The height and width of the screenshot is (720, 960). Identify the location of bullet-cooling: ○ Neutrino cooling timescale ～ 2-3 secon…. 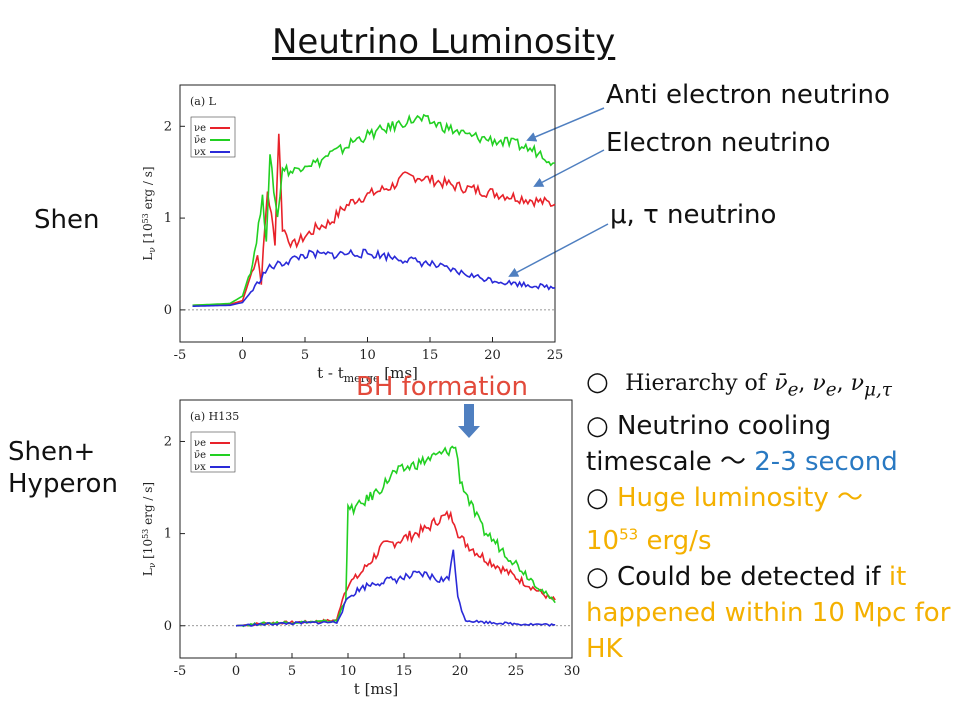
(772, 444).